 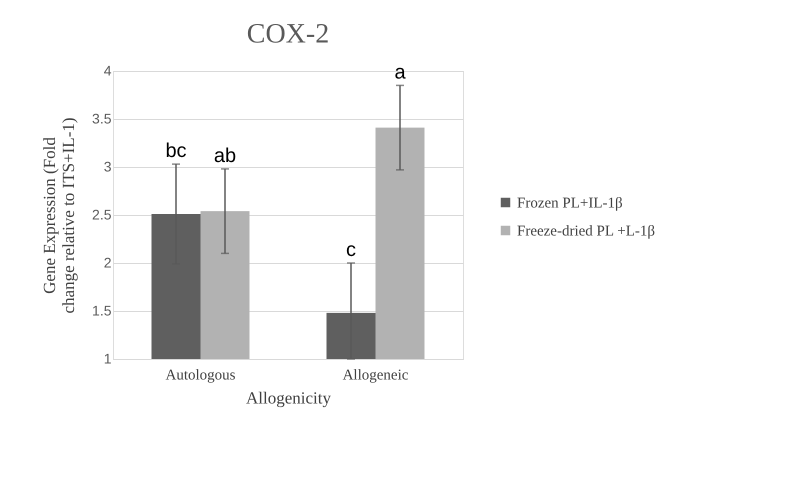 I want to click on y-tick-label: 2.5, so click(x=102, y=214).